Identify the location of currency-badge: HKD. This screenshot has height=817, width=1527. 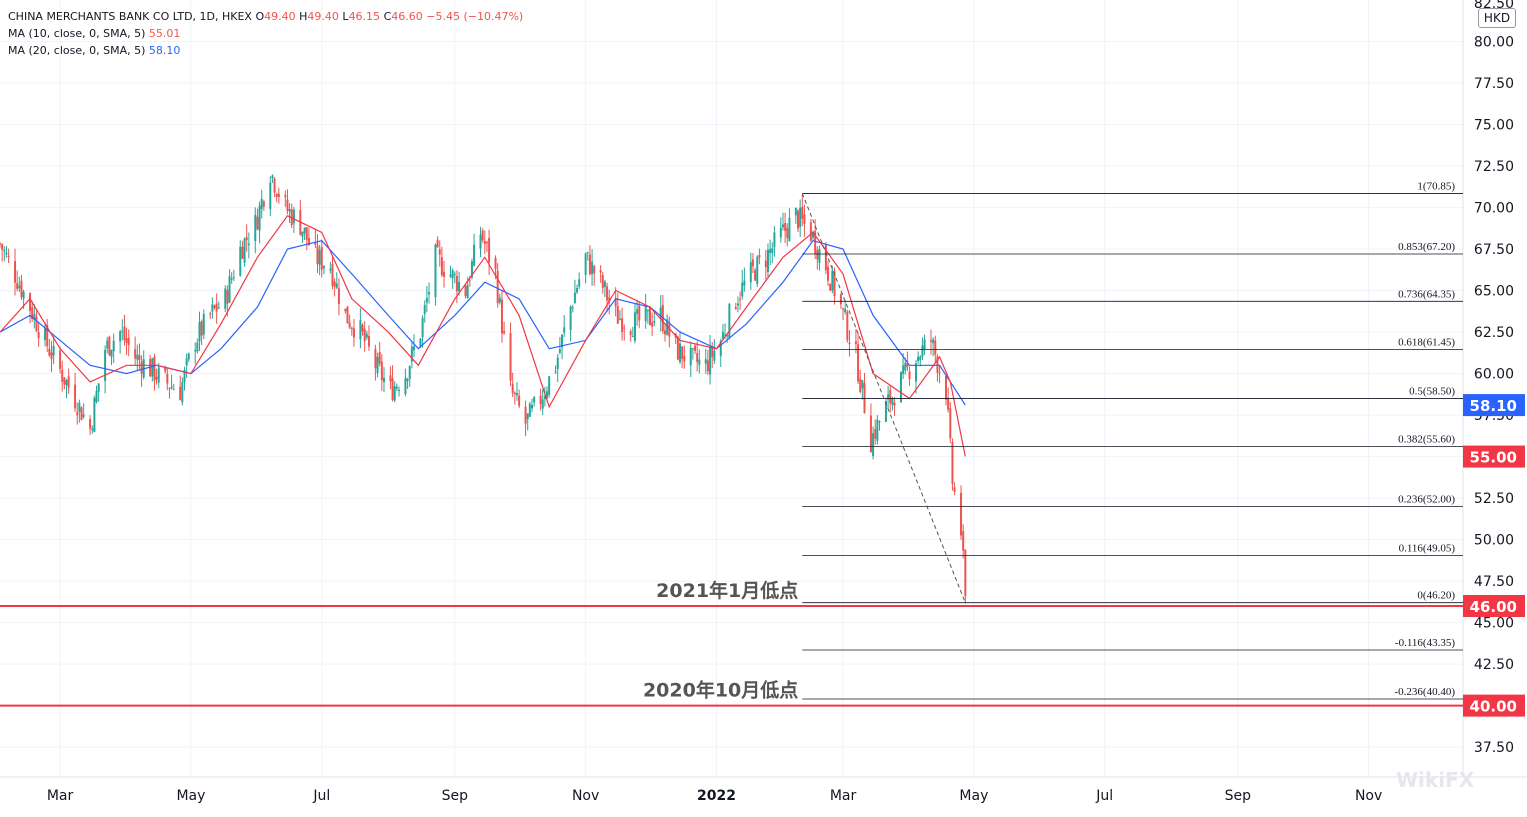
(1497, 18).